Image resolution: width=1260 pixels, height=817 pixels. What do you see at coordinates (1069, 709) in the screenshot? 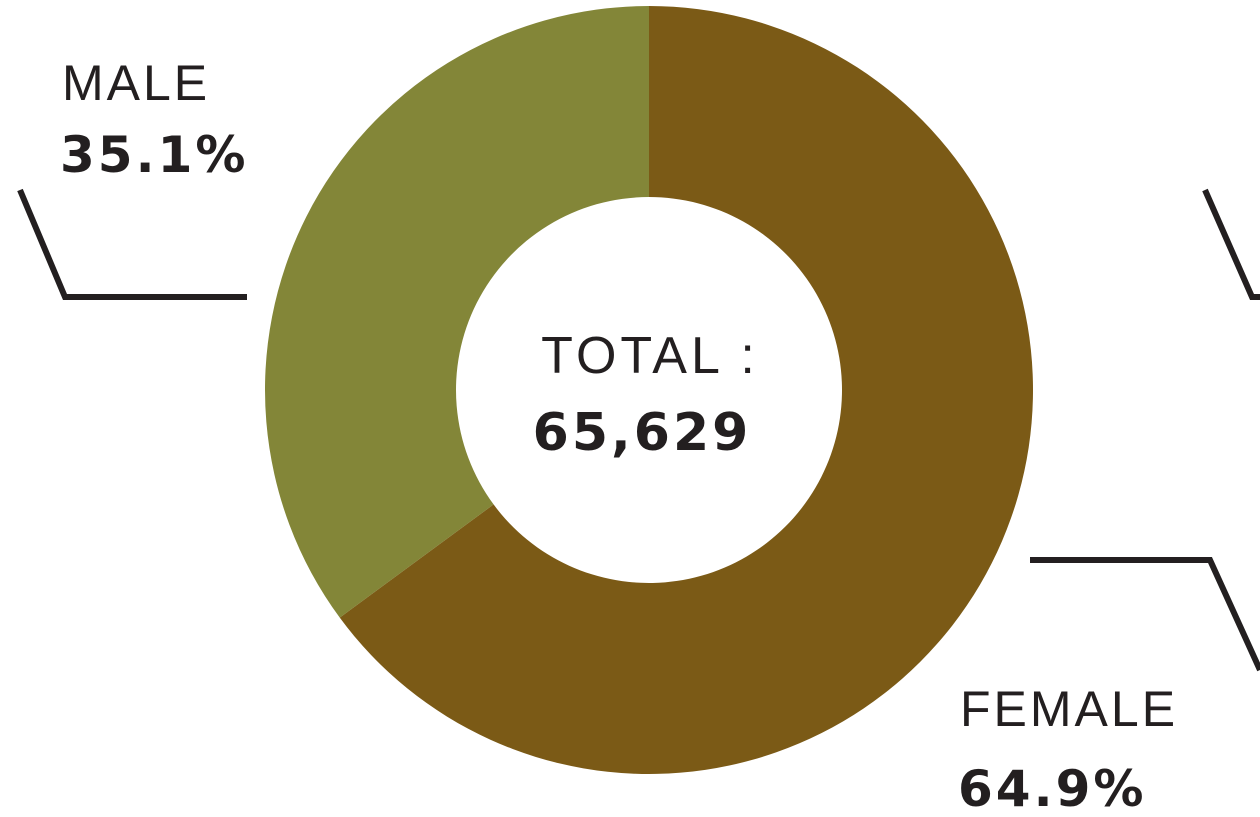
I see `female-category-label: FEMALE` at bounding box center [1069, 709].